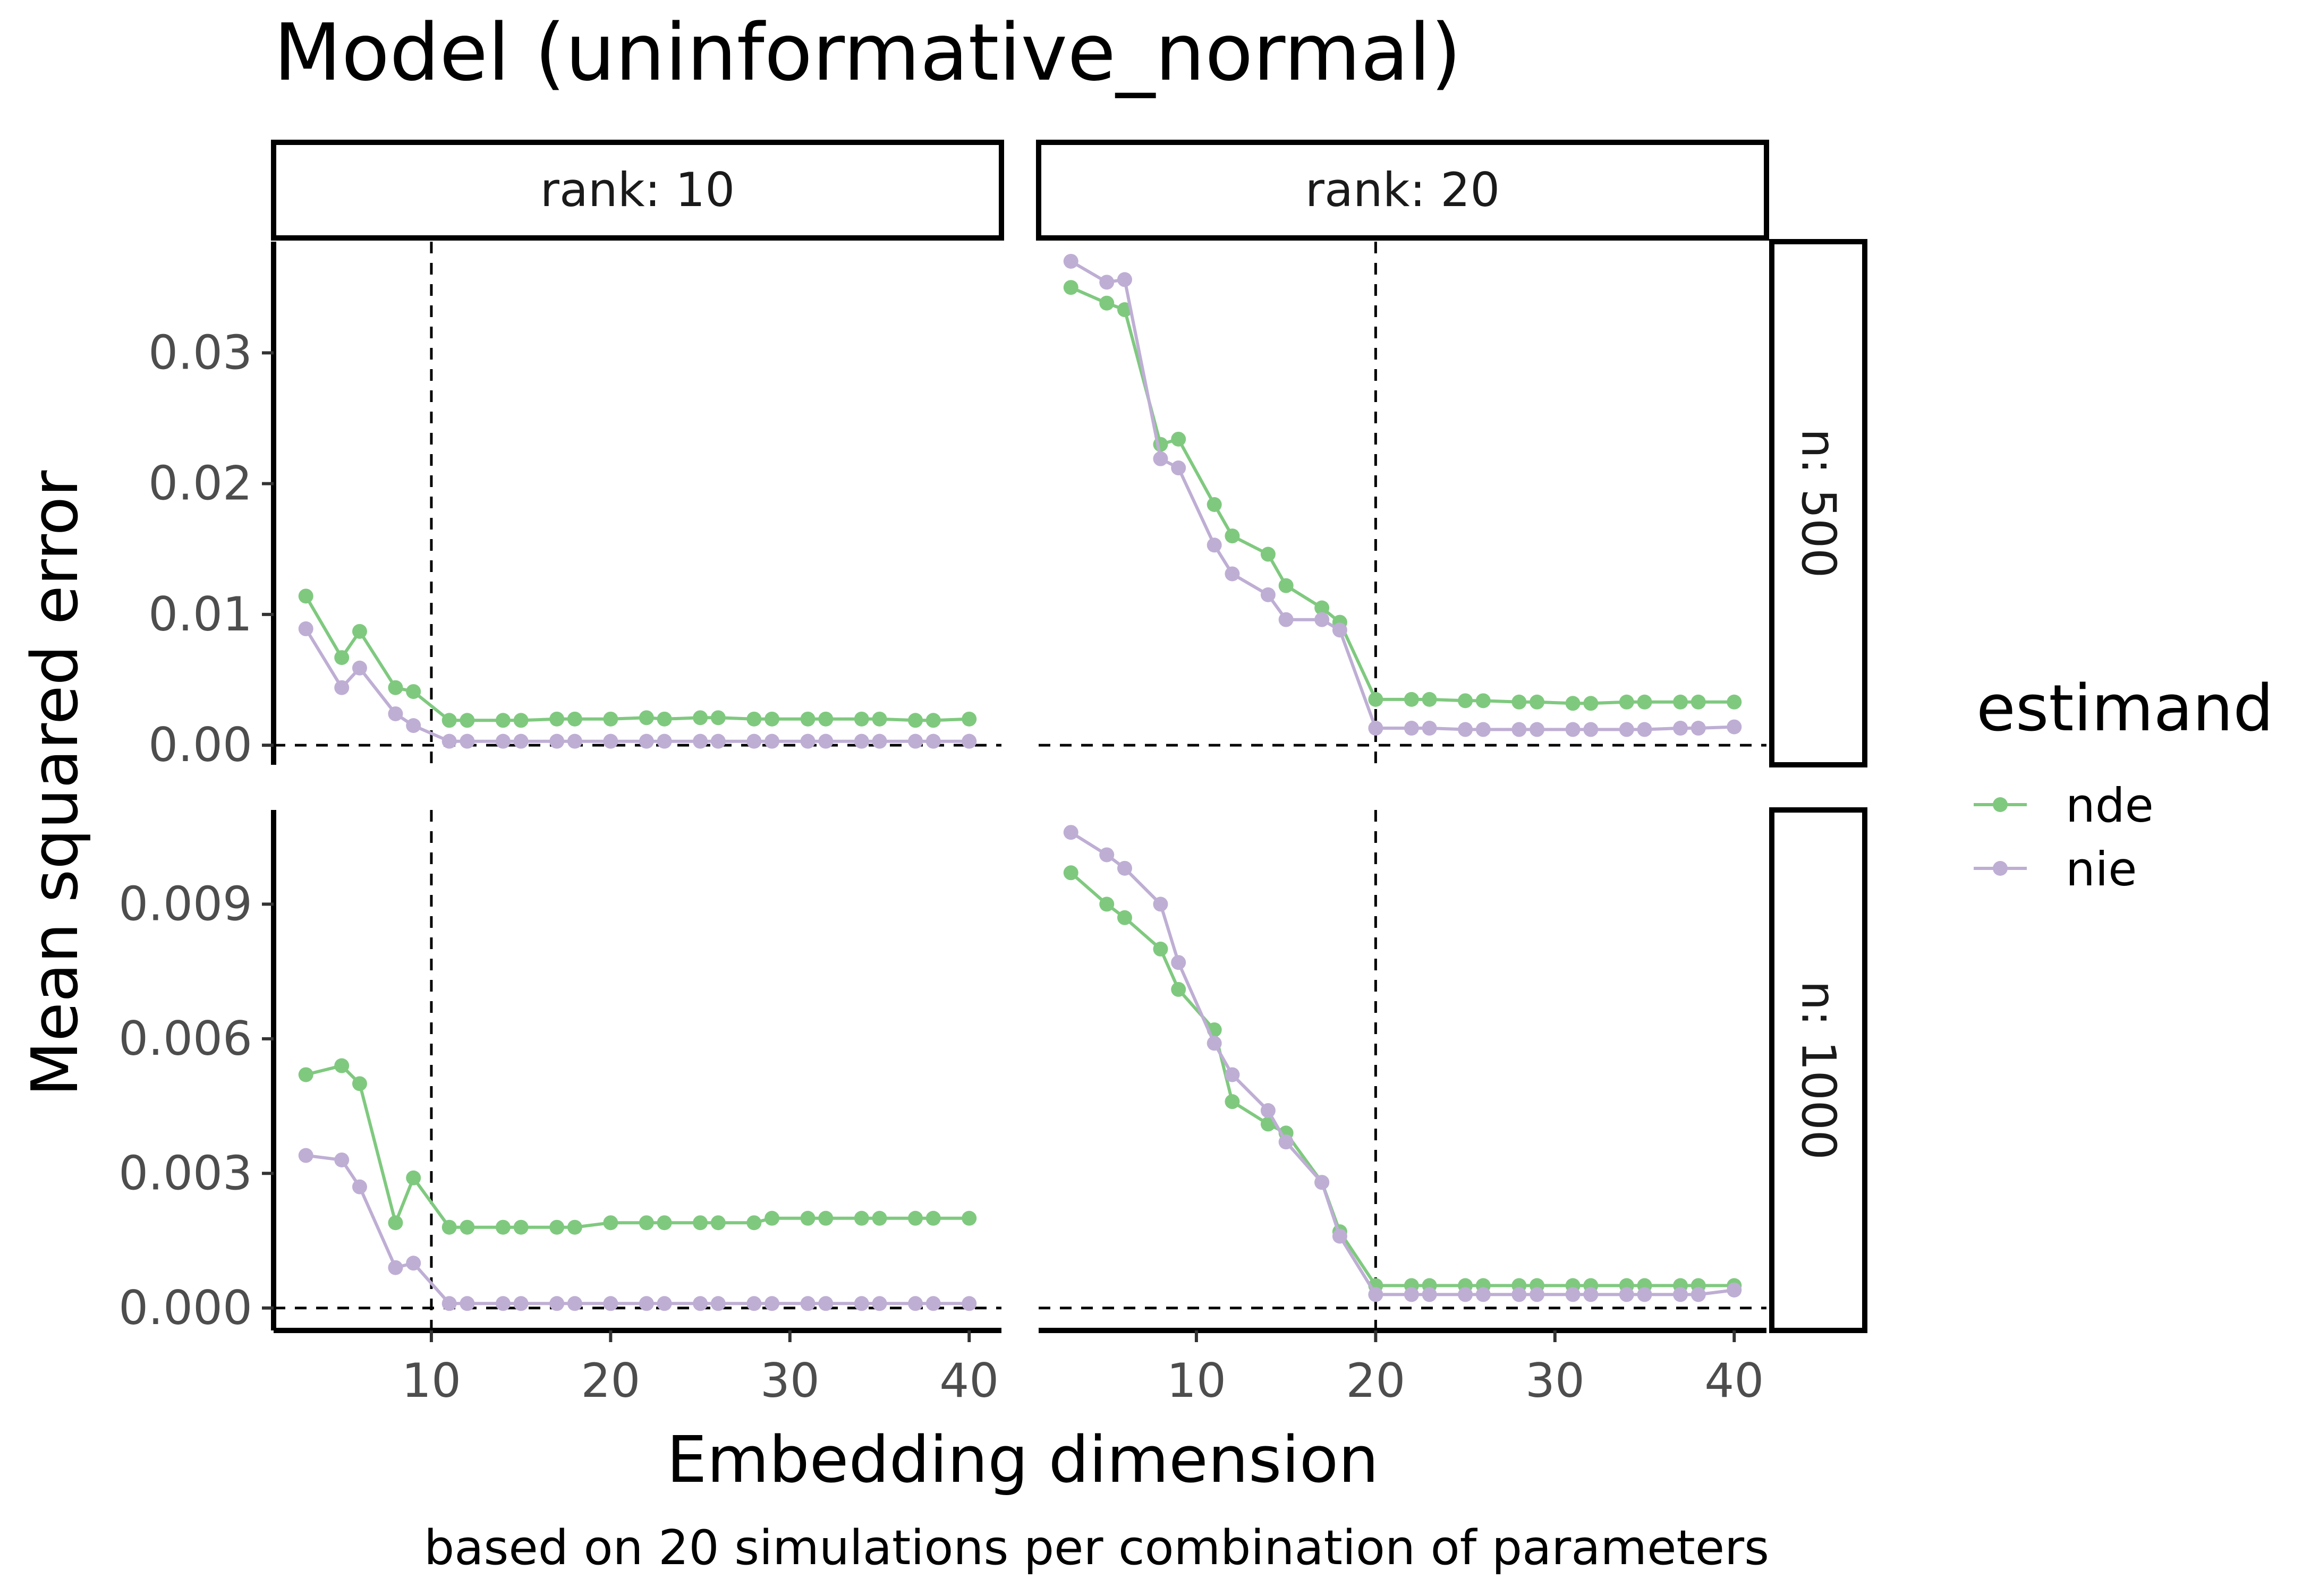 The image size is (2302, 1596). I want to click on x-tick-label-1-2: 20, so click(611, 1380).